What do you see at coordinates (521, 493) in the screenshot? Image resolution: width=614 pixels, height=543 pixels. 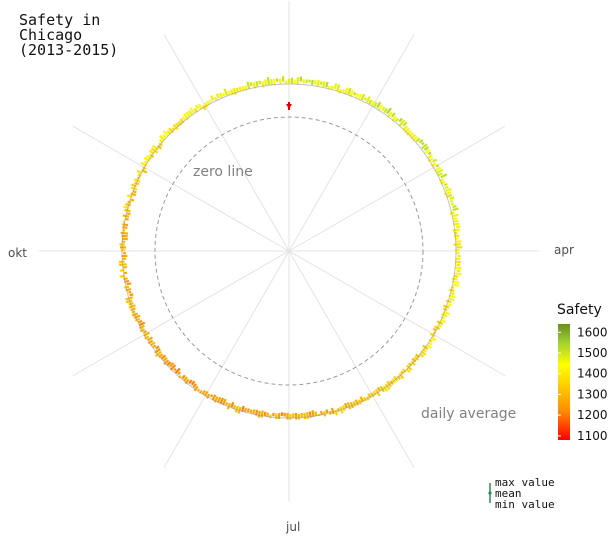 I see `range-key: max value mean min value` at bounding box center [521, 493].